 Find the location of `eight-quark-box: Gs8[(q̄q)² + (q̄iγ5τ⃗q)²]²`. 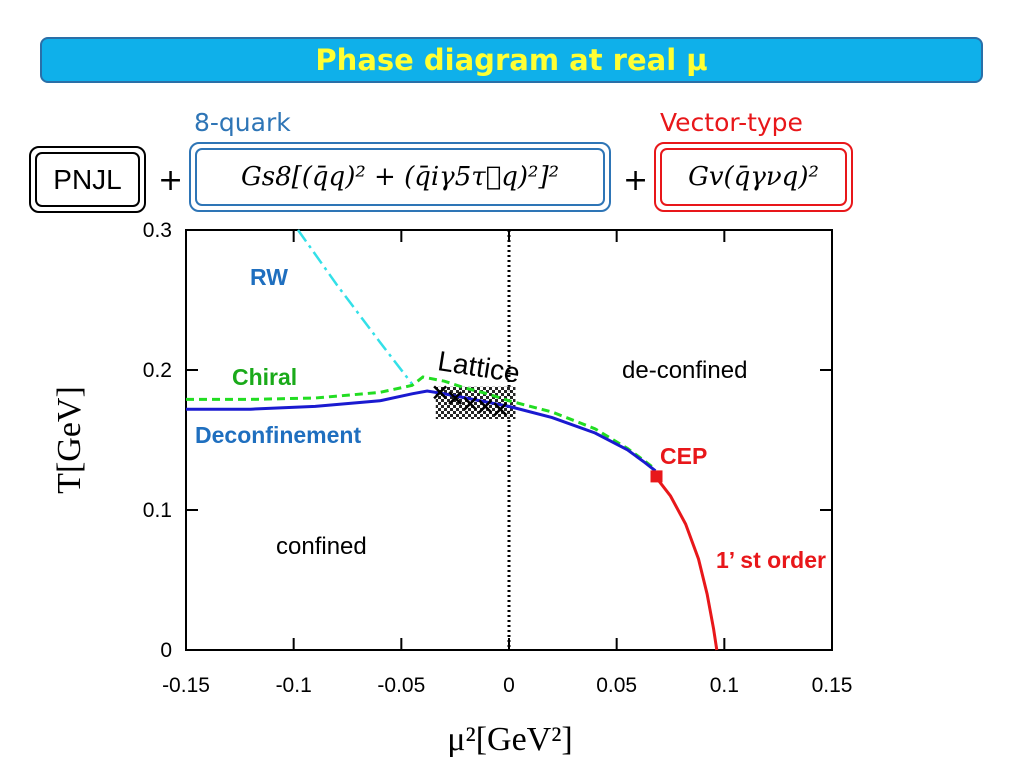

eight-quark-box: Gs8[(q̄q)² + (q̄iγ5τ⃗q)²]² is located at coordinates (400, 177).